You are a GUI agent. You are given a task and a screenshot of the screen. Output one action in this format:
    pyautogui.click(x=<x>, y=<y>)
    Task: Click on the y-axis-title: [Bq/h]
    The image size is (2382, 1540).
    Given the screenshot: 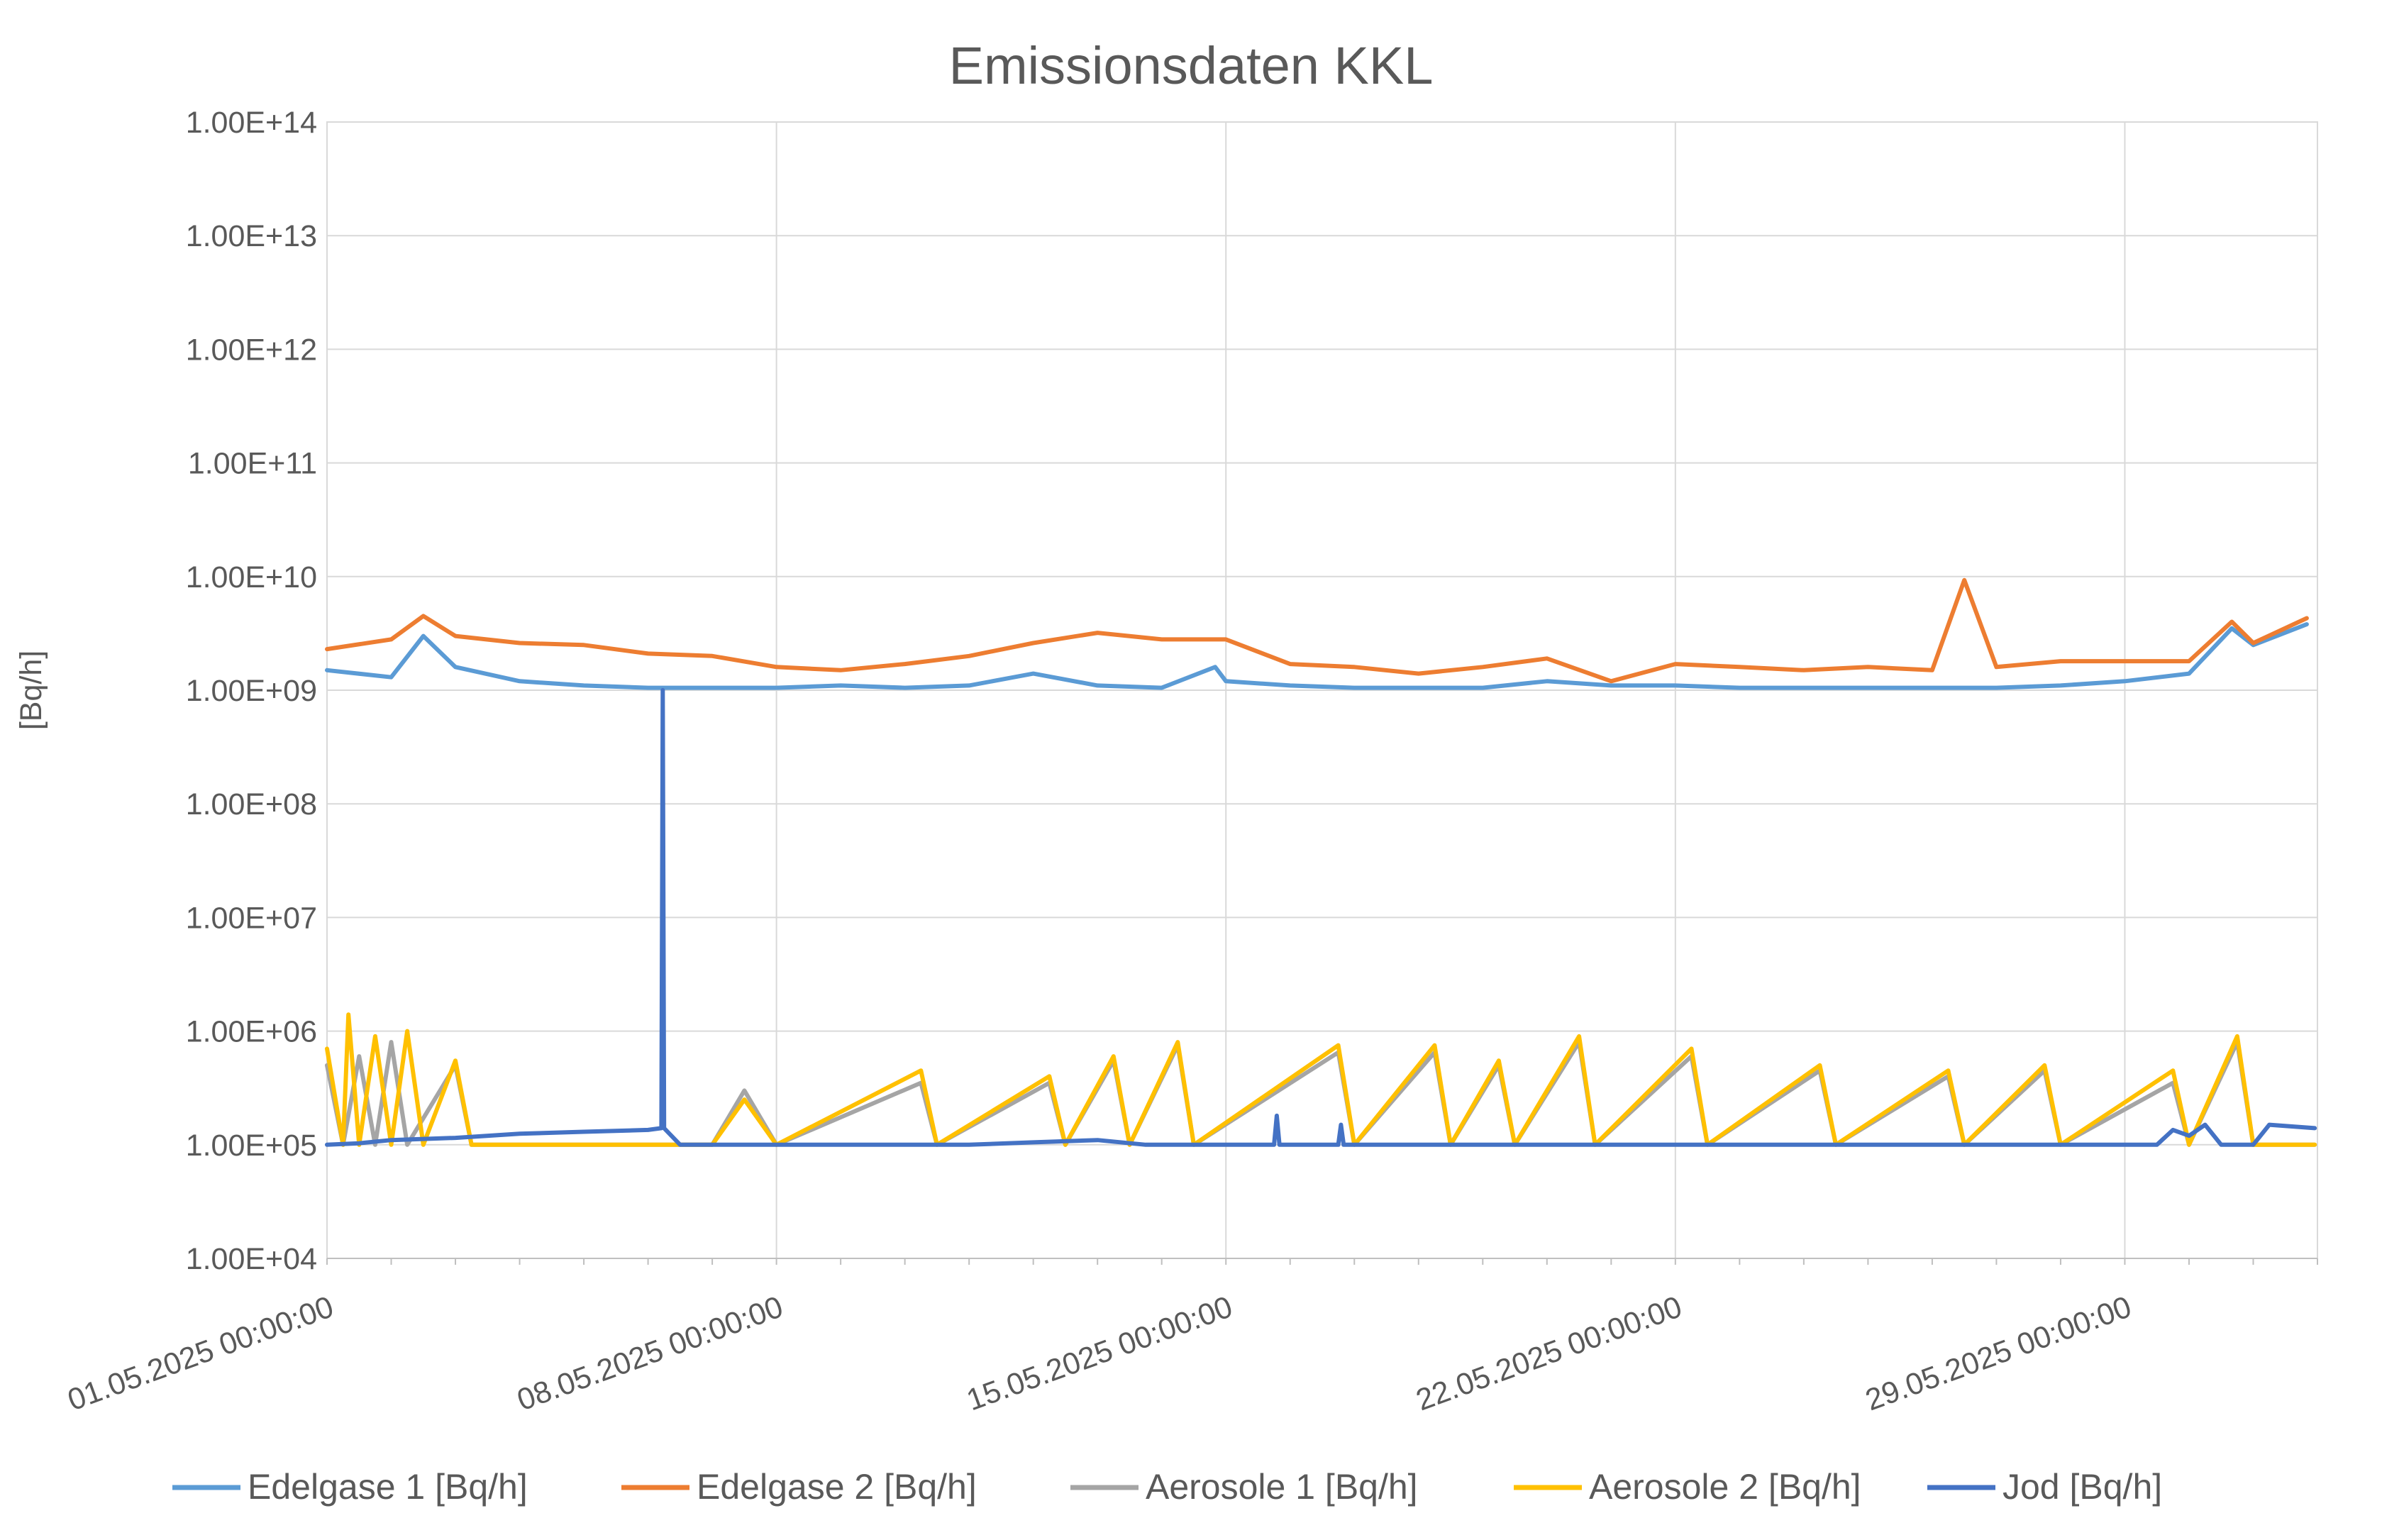 What is the action you would take?
    pyautogui.click(x=31, y=690)
    